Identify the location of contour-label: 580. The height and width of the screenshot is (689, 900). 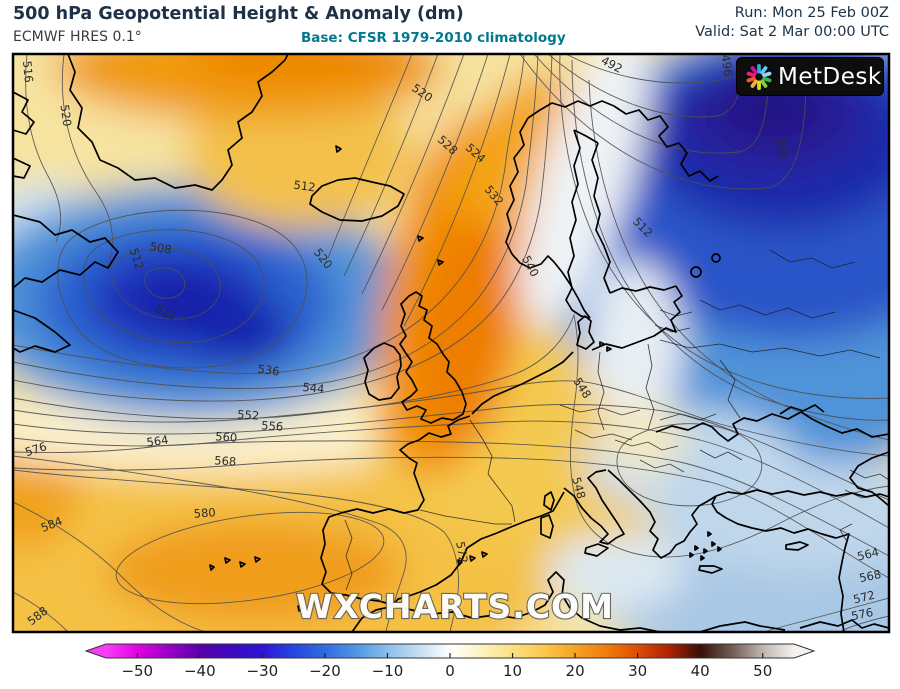
(204, 512).